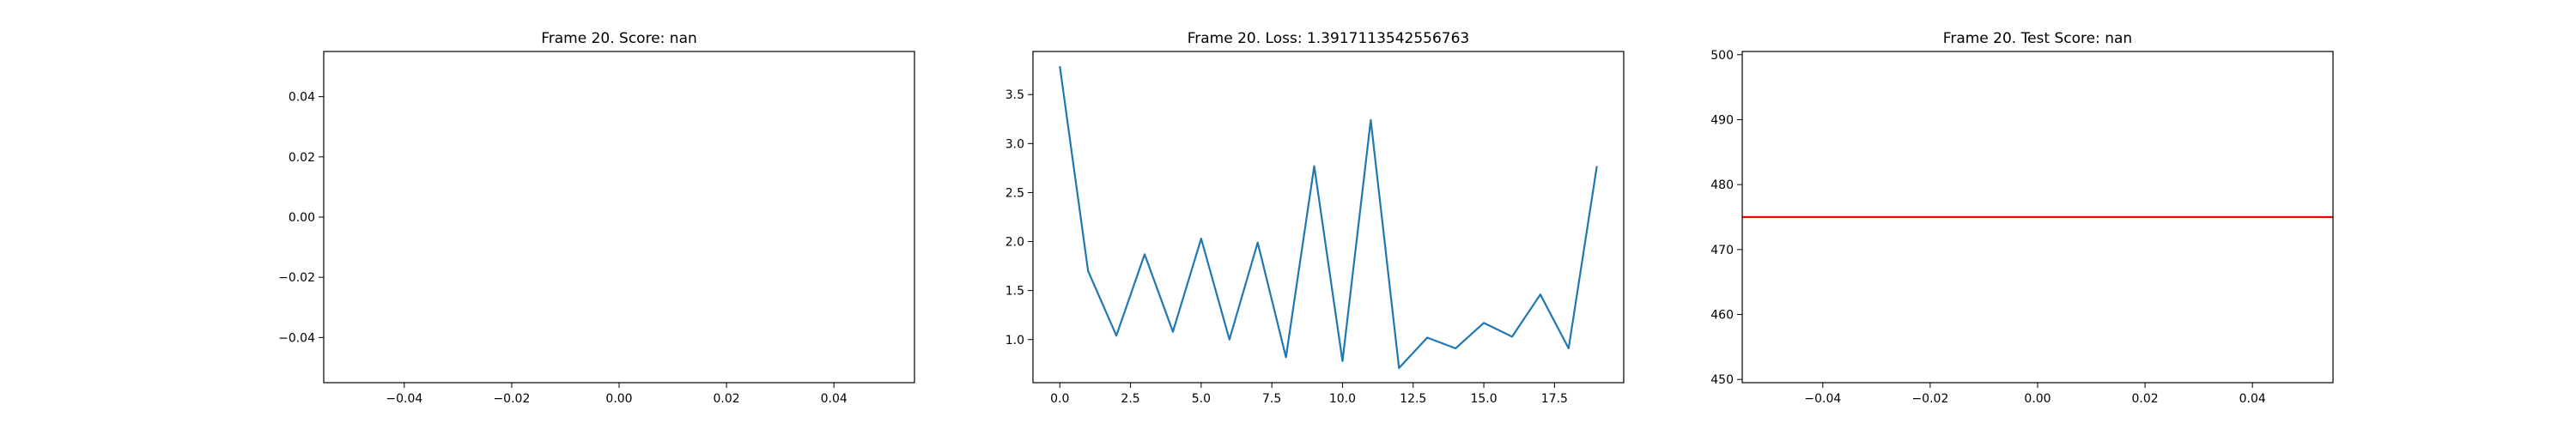 Image resolution: width=2576 pixels, height=429 pixels. Describe the element at coordinates (1722, 380) in the screenshot. I see `test-score-y-tick-label-0: 450` at that location.